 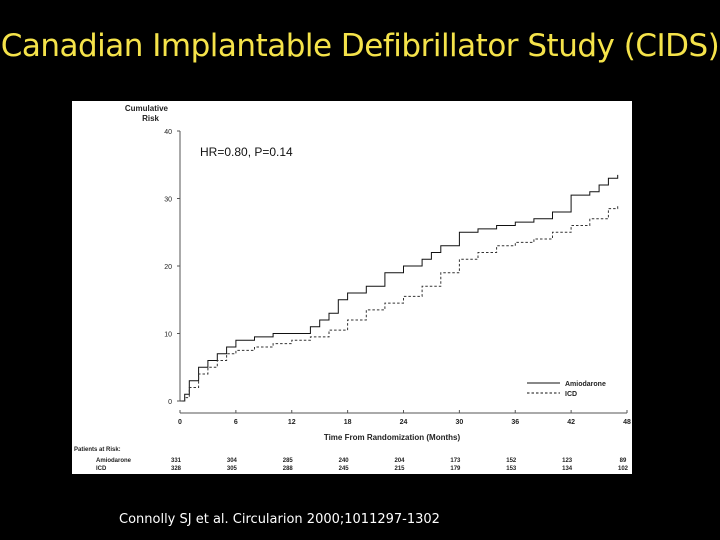 What do you see at coordinates (176, 461) in the screenshot?
I see `at-risk-value: 331` at bounding box center [176, 461].